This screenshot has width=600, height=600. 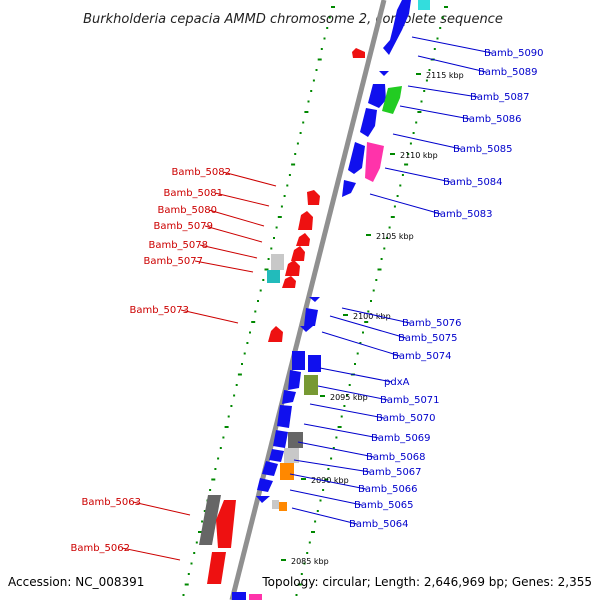 What do you see at coordinates (410, 400) in the screenshot?
I see `gene-label-bamb-5071: Bamb_5071` at bounding box center [410, 400].